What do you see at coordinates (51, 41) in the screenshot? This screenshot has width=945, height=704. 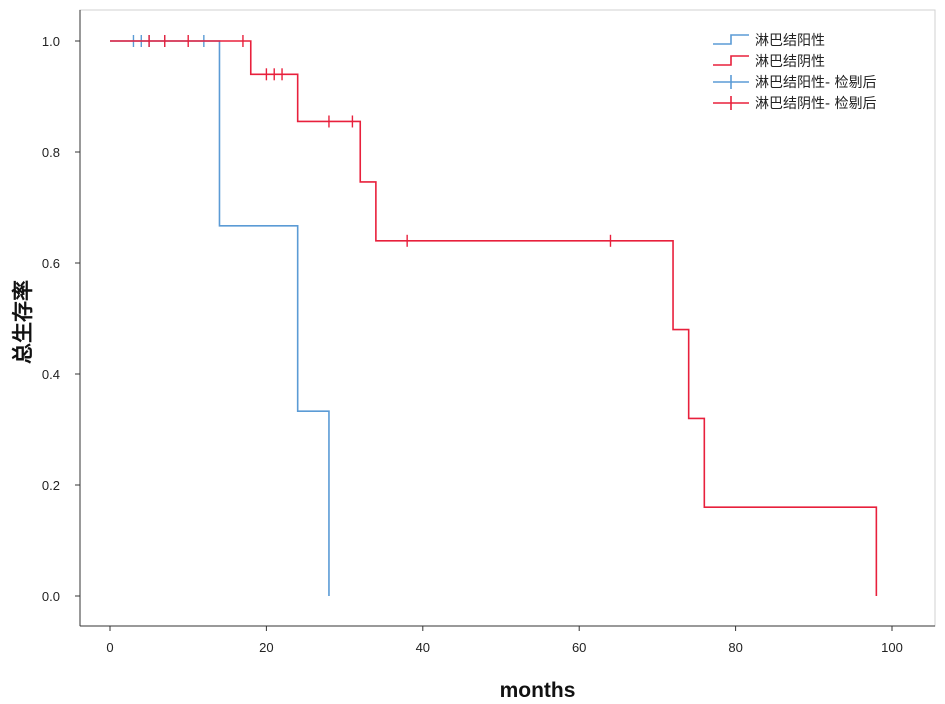 I see `y-tick-label: 1.0` at bounding box center [51, 41].